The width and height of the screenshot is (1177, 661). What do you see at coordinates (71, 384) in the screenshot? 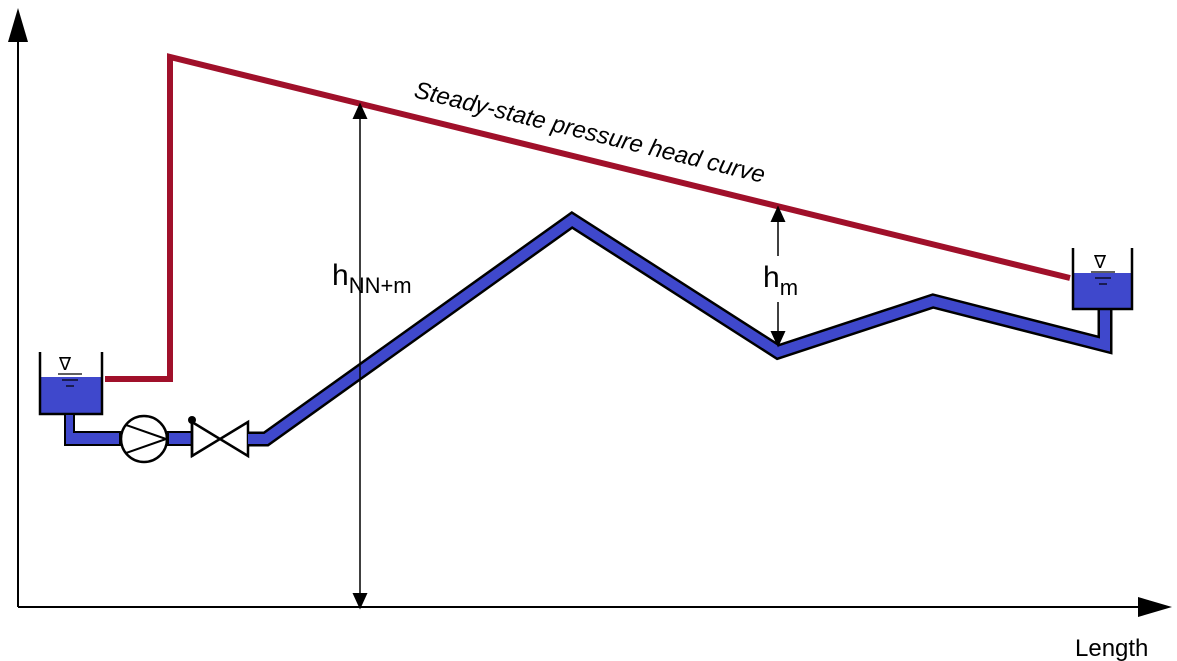
I see `left-reservoir-icon: ∇` at bounding box center [71, 384].